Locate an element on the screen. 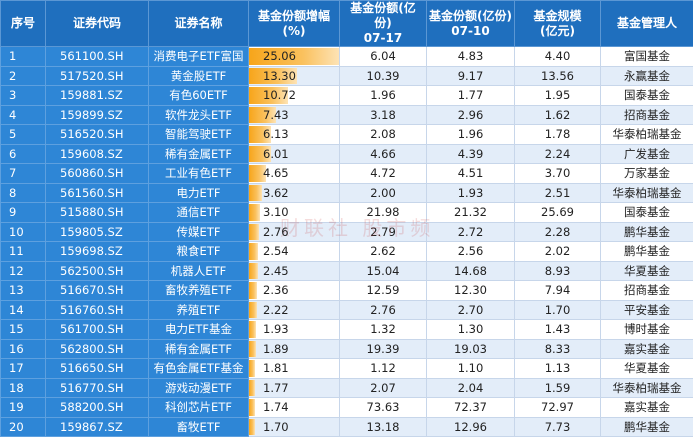 This screenshot has height=437, width=693. security-code: 159867.SZ is located at coordinates (97, 427).